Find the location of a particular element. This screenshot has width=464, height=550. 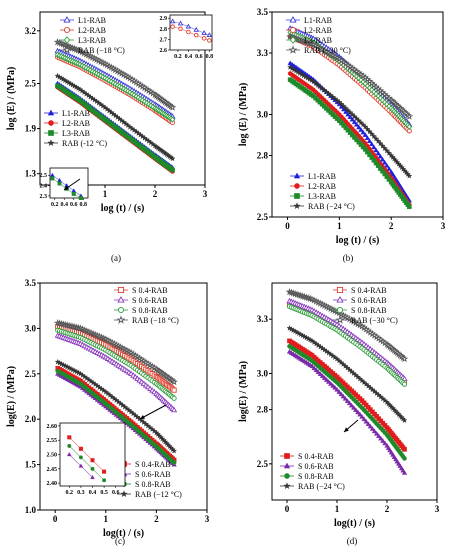

inset-y-tick-label: 2.9 is located at coordinates (164, 19).